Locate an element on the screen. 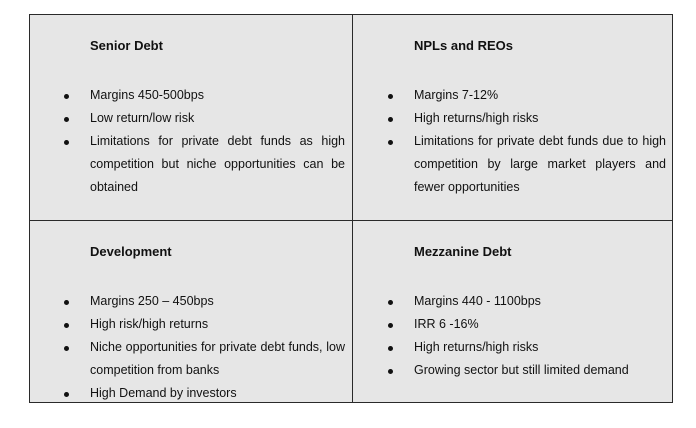  list-item: IRR 6 -16% is located at coordinates (509, 324).